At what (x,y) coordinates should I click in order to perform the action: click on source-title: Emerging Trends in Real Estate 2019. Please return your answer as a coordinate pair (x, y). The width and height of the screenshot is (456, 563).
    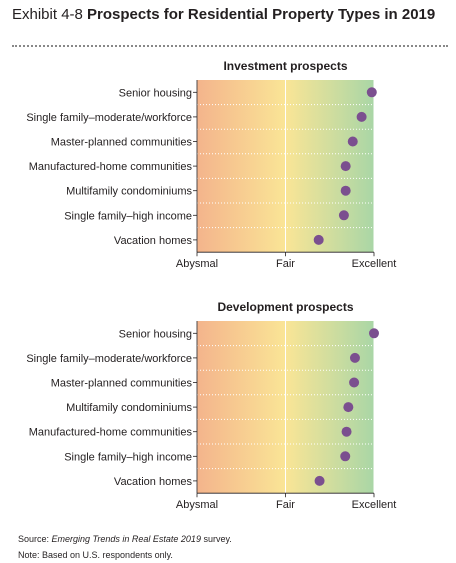
    Looking at the image, I should click on (126, 539).